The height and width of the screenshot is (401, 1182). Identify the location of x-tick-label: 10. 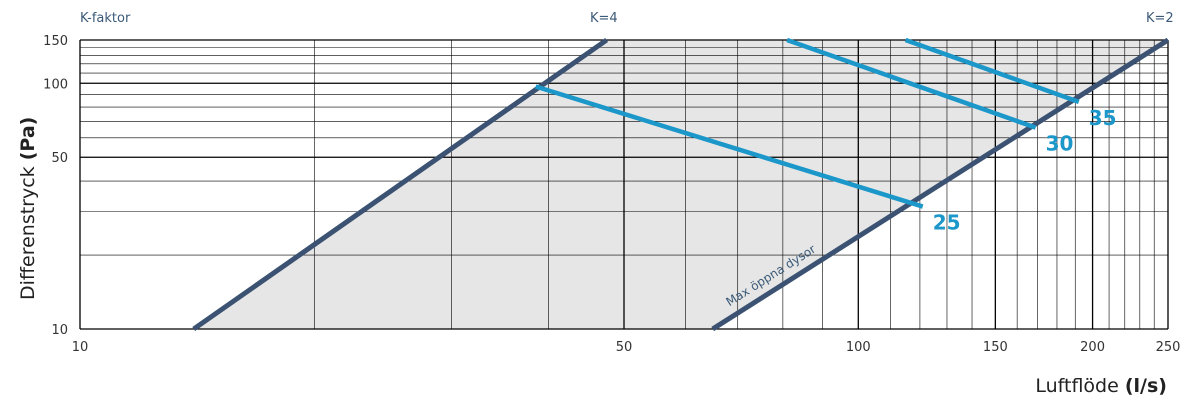
(80, 347).